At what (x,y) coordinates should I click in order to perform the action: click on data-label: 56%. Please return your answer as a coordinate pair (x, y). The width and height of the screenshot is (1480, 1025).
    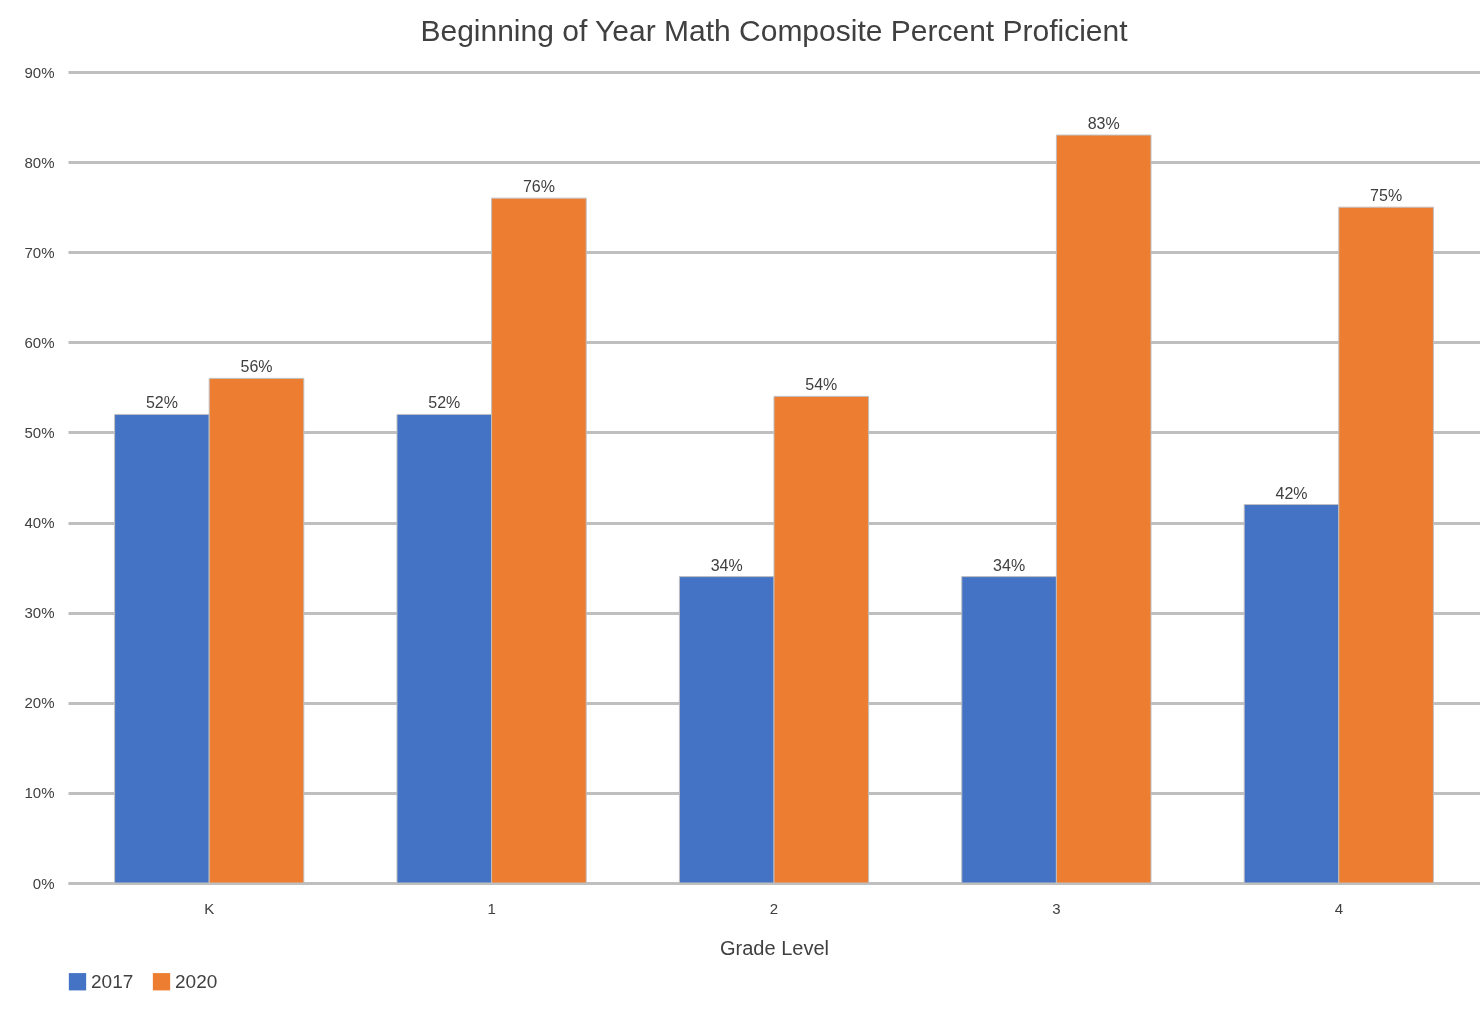
    Looking at the image, I should click on (256, 367).